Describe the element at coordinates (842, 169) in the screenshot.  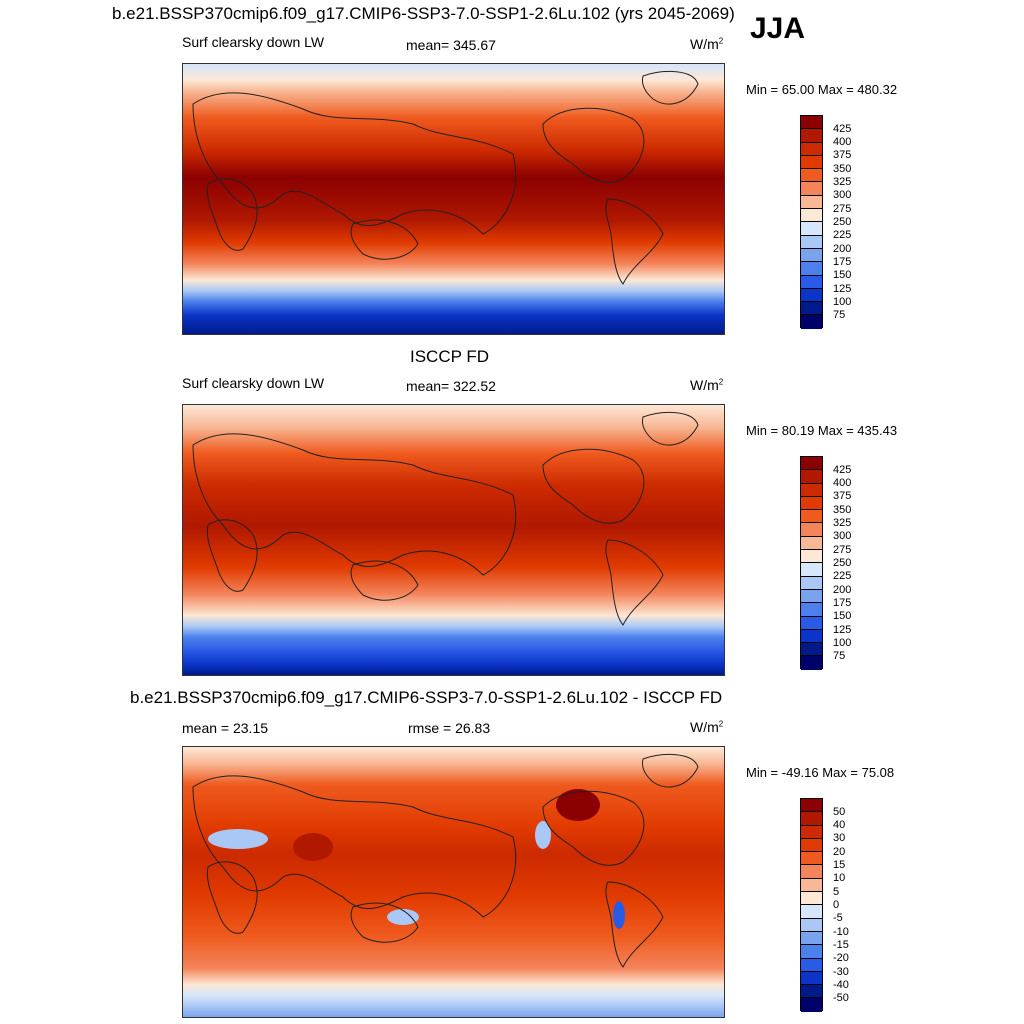
I see `panel1-cbar-label: 350` at that location.